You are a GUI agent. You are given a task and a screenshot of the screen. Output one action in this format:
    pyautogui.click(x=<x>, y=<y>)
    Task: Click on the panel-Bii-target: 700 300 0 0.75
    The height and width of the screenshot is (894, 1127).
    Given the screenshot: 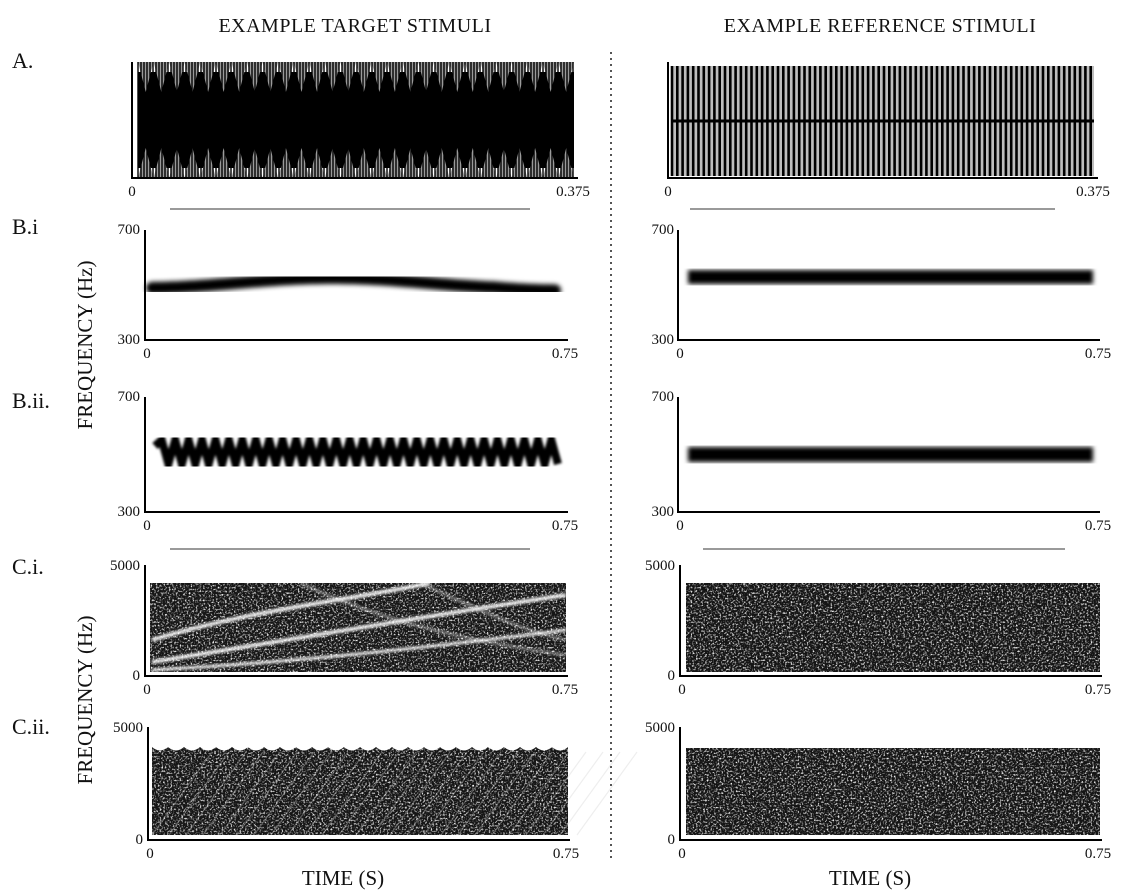 What is the action you would take?
    pyautogui.click(x=348, y=461)
    